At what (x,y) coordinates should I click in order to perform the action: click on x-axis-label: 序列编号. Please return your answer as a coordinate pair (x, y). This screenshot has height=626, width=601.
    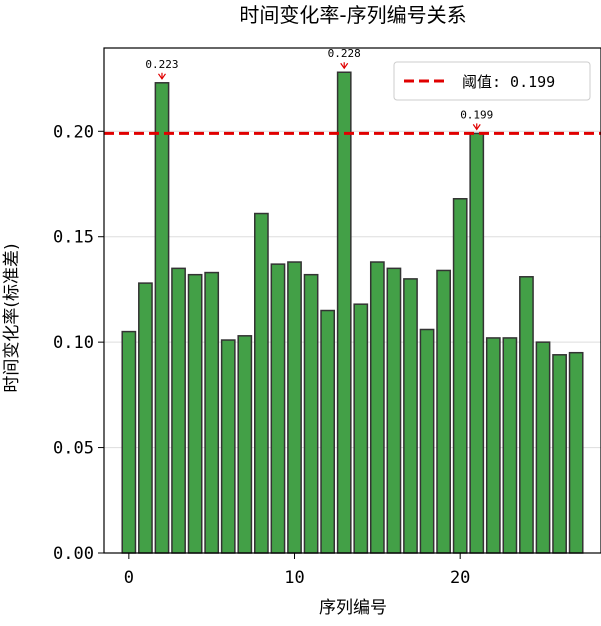
    Looking at the image, I should click on (353, 608).